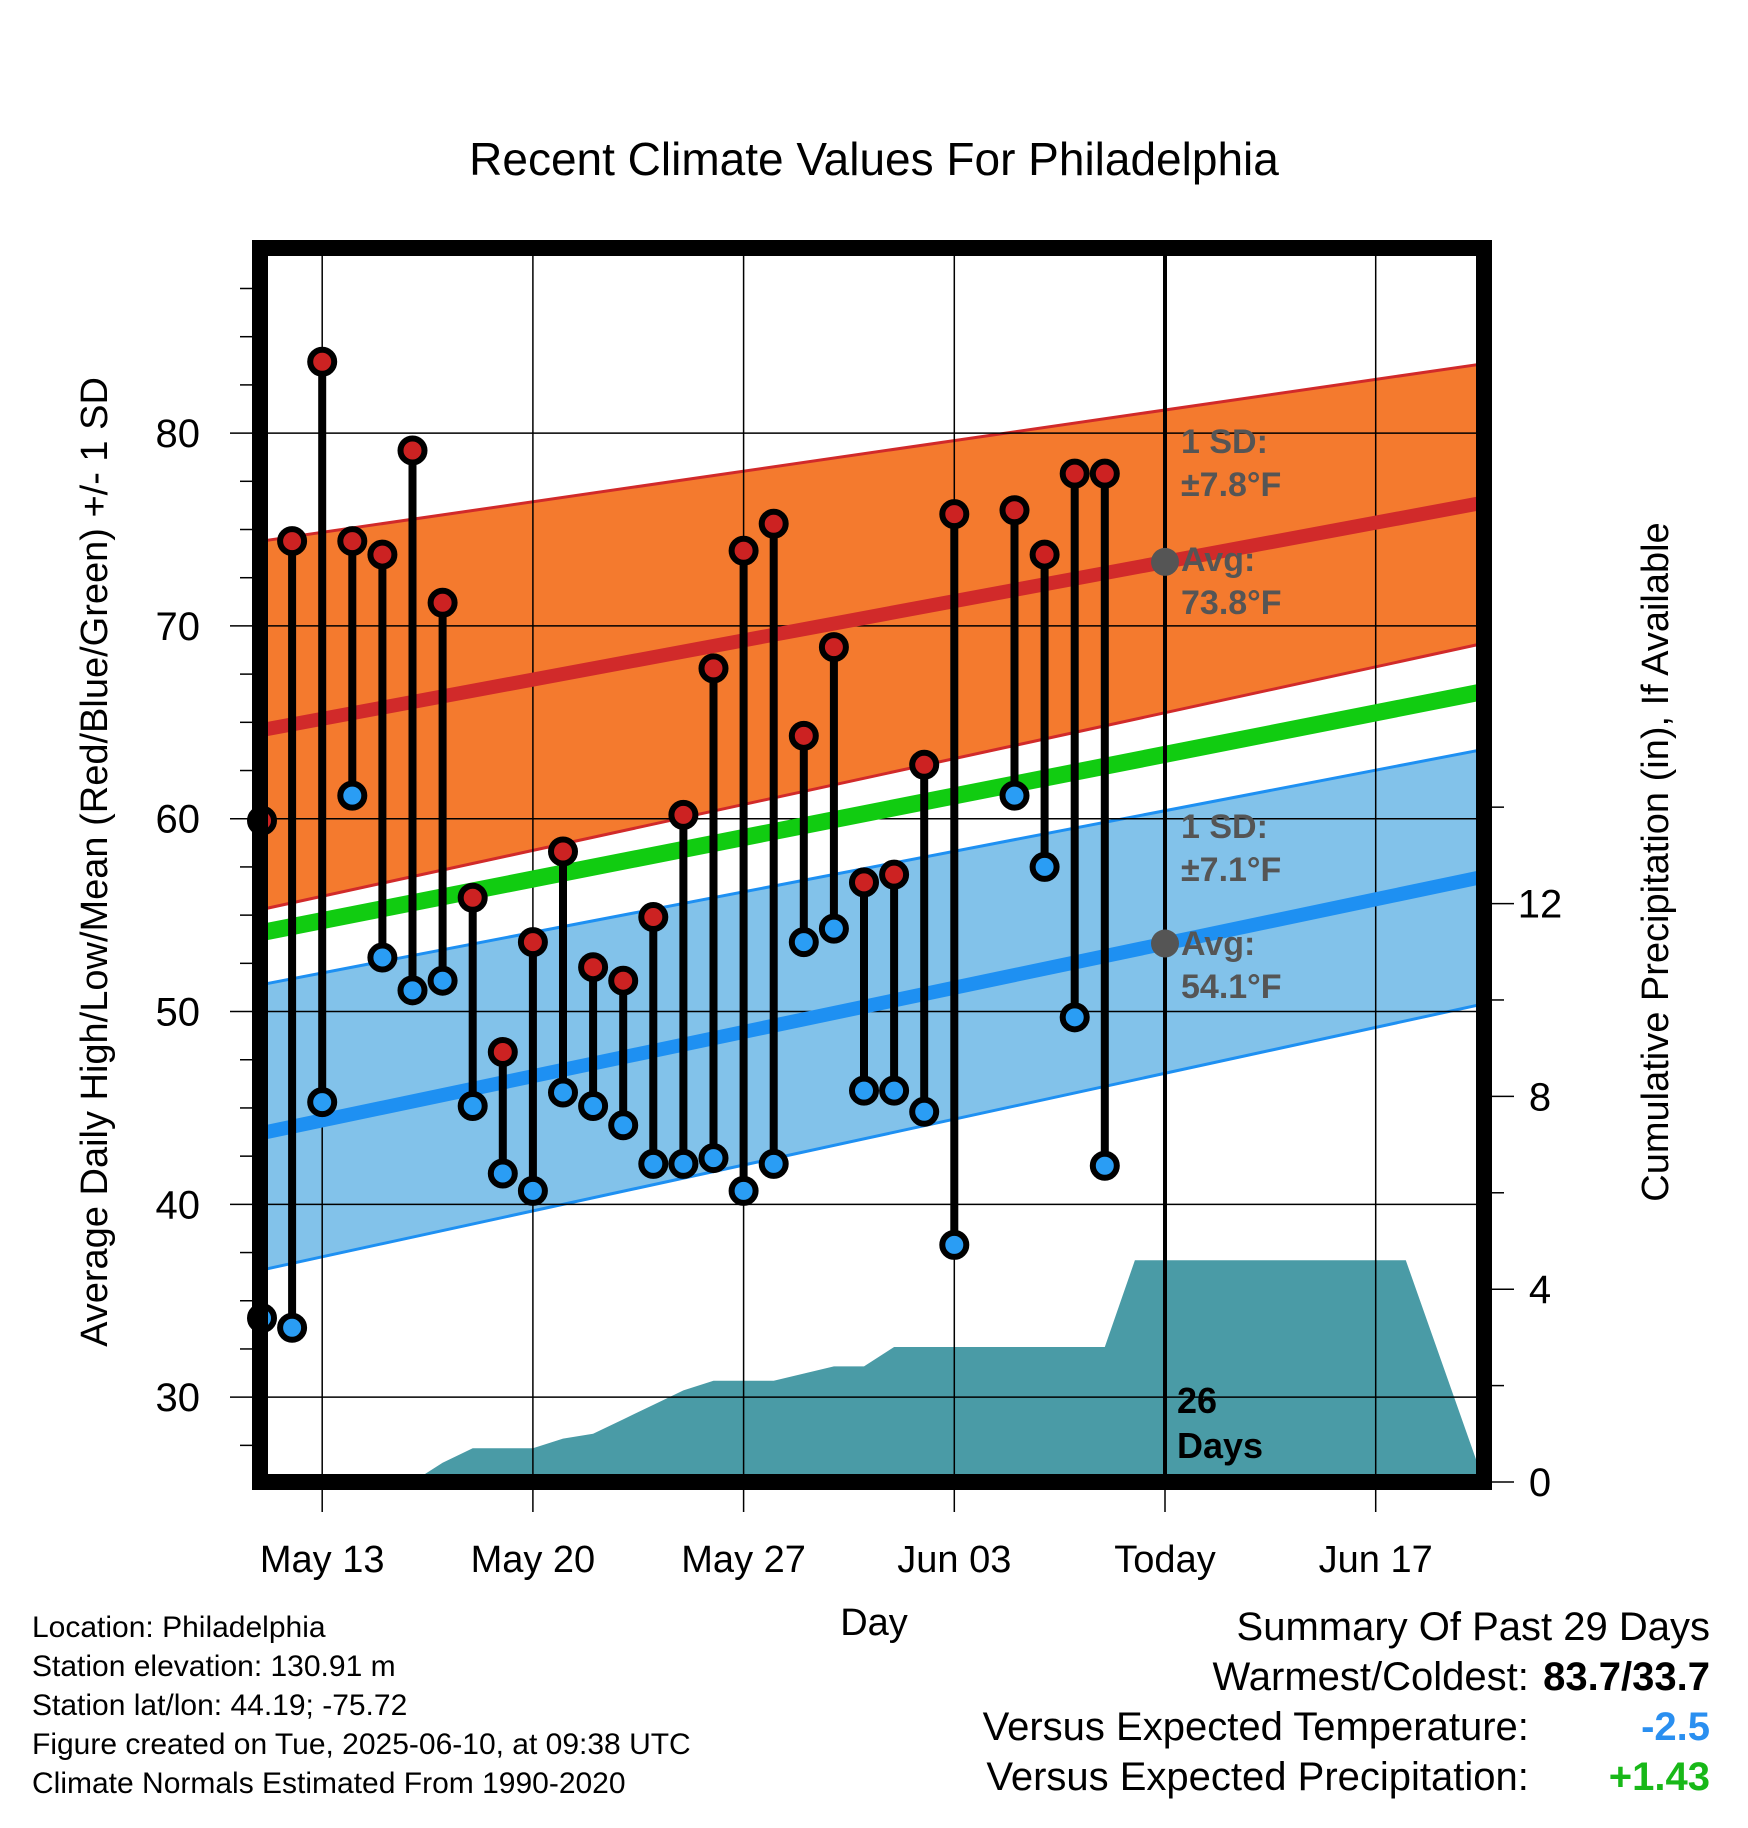  What do you see at coordinates (1376, 1560) in the screenshot?
I see `x-tick-label-5: Jun 17` at bounding box center [1376, 1560].